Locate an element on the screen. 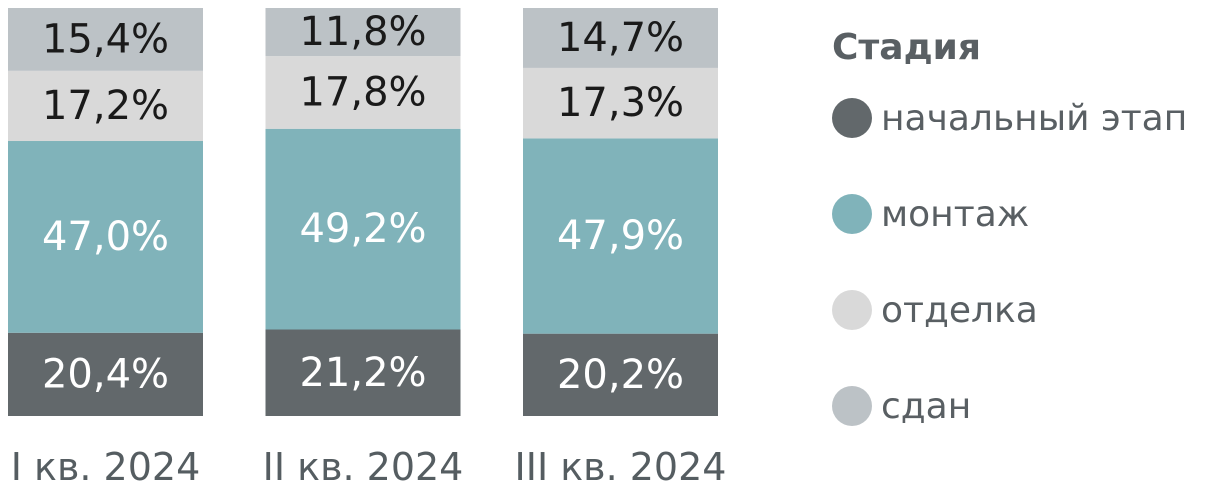 Image resolution: width=1207 pixels, height=488 pixels. legend-item-finishing: отделка is located at coordinates (1009, 310).